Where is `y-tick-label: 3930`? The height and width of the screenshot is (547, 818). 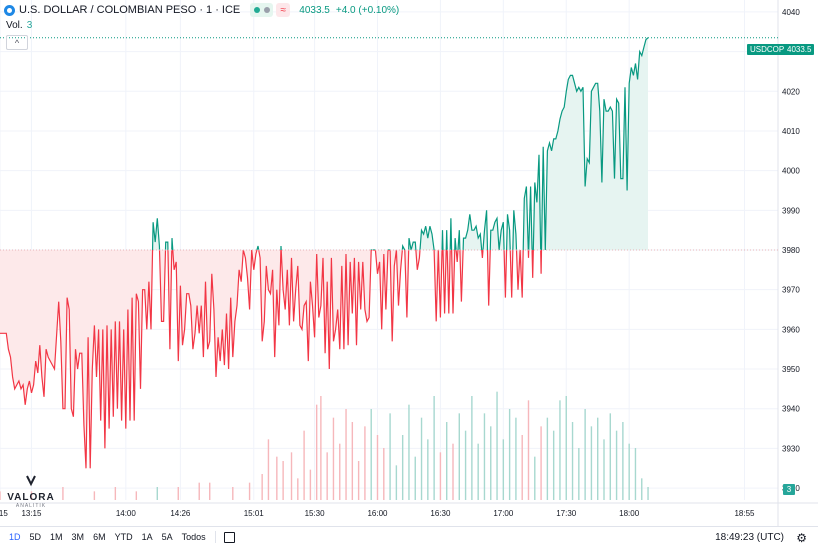
y-tick-label: 3930 is located at coordinates (791, 448).